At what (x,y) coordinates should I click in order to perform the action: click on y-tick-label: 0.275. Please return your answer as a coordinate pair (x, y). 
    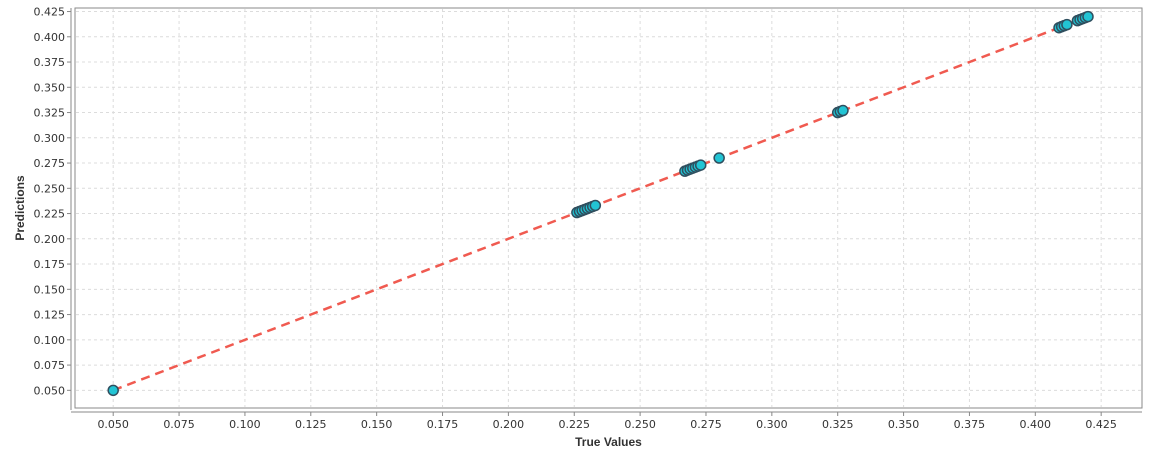
    Looking at the image, I should click on (50, 163).